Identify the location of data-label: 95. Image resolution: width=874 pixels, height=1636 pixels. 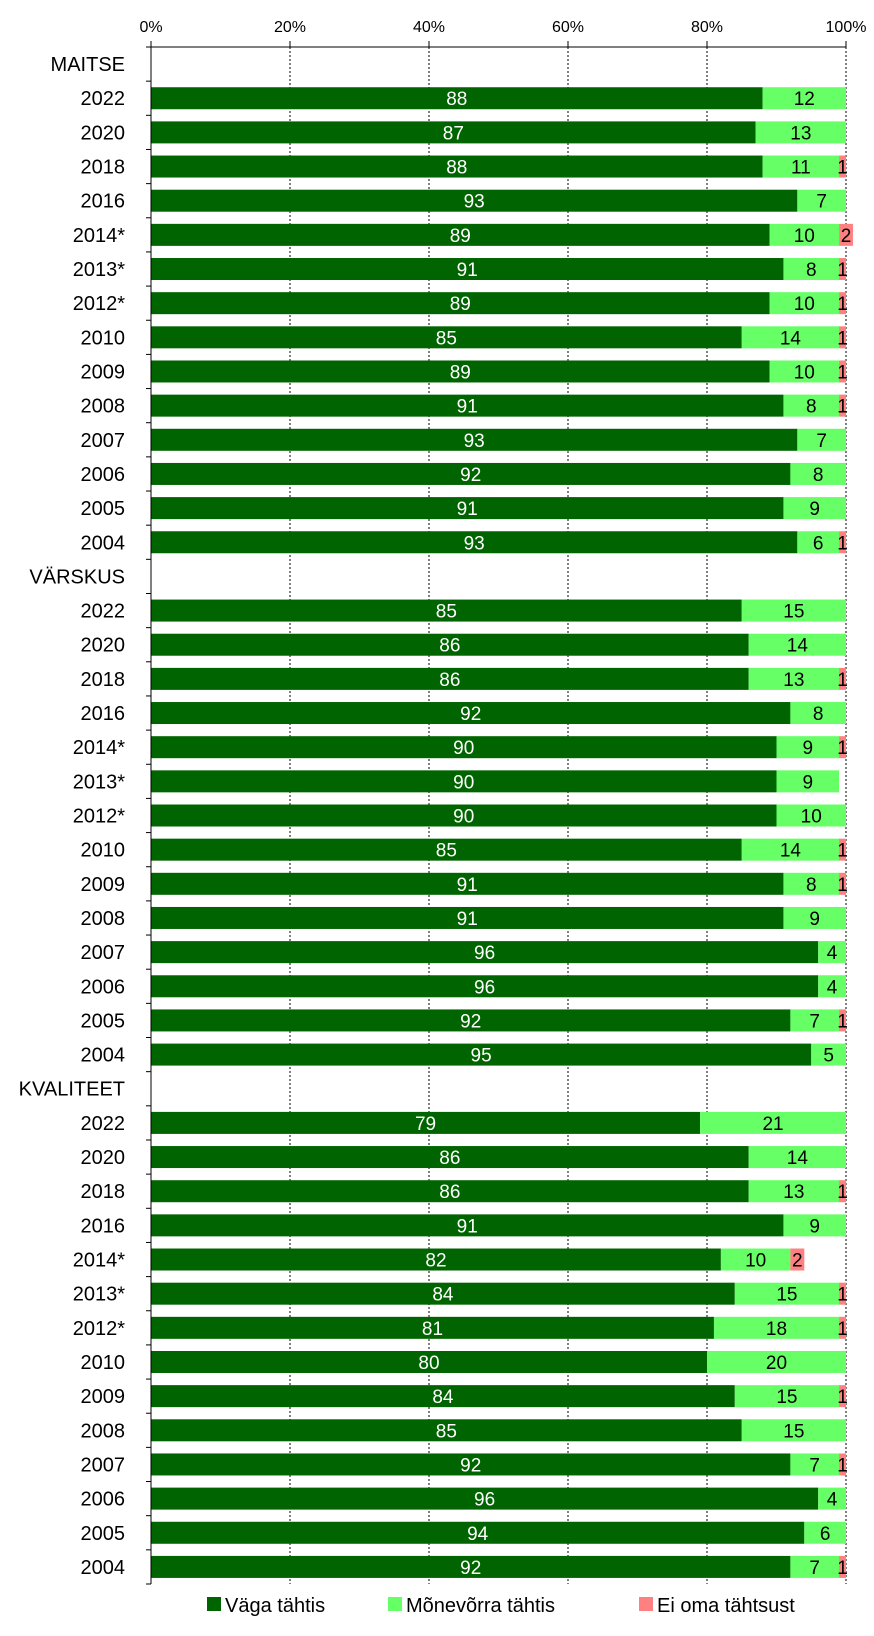
(481, 1056).